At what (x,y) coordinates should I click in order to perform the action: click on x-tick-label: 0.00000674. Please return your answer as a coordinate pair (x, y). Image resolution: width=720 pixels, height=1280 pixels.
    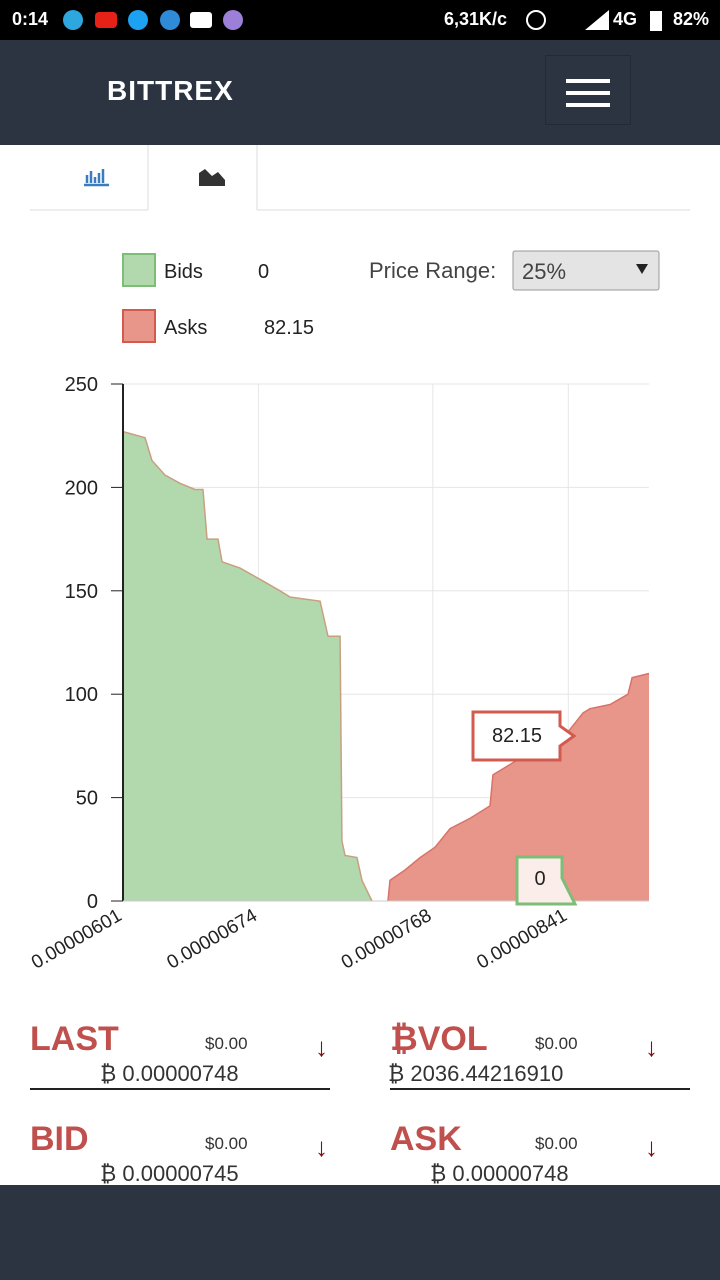
    Looking at the image, I should click on (213, 939).